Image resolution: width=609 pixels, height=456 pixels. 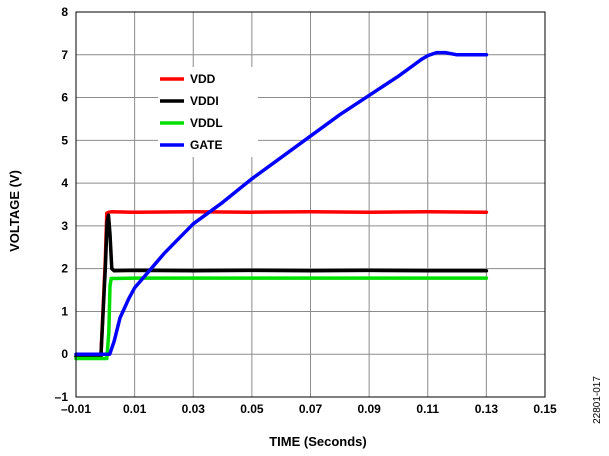 I want to click on y-tick-label: 3, so click(x=64, y=226).